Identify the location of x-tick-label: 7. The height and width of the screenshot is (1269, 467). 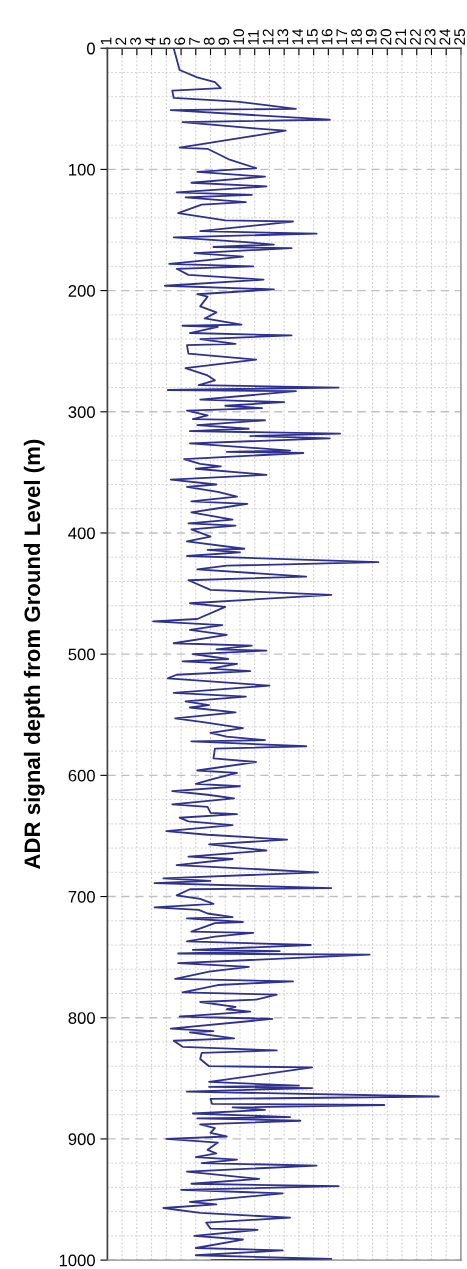
(194, 41).